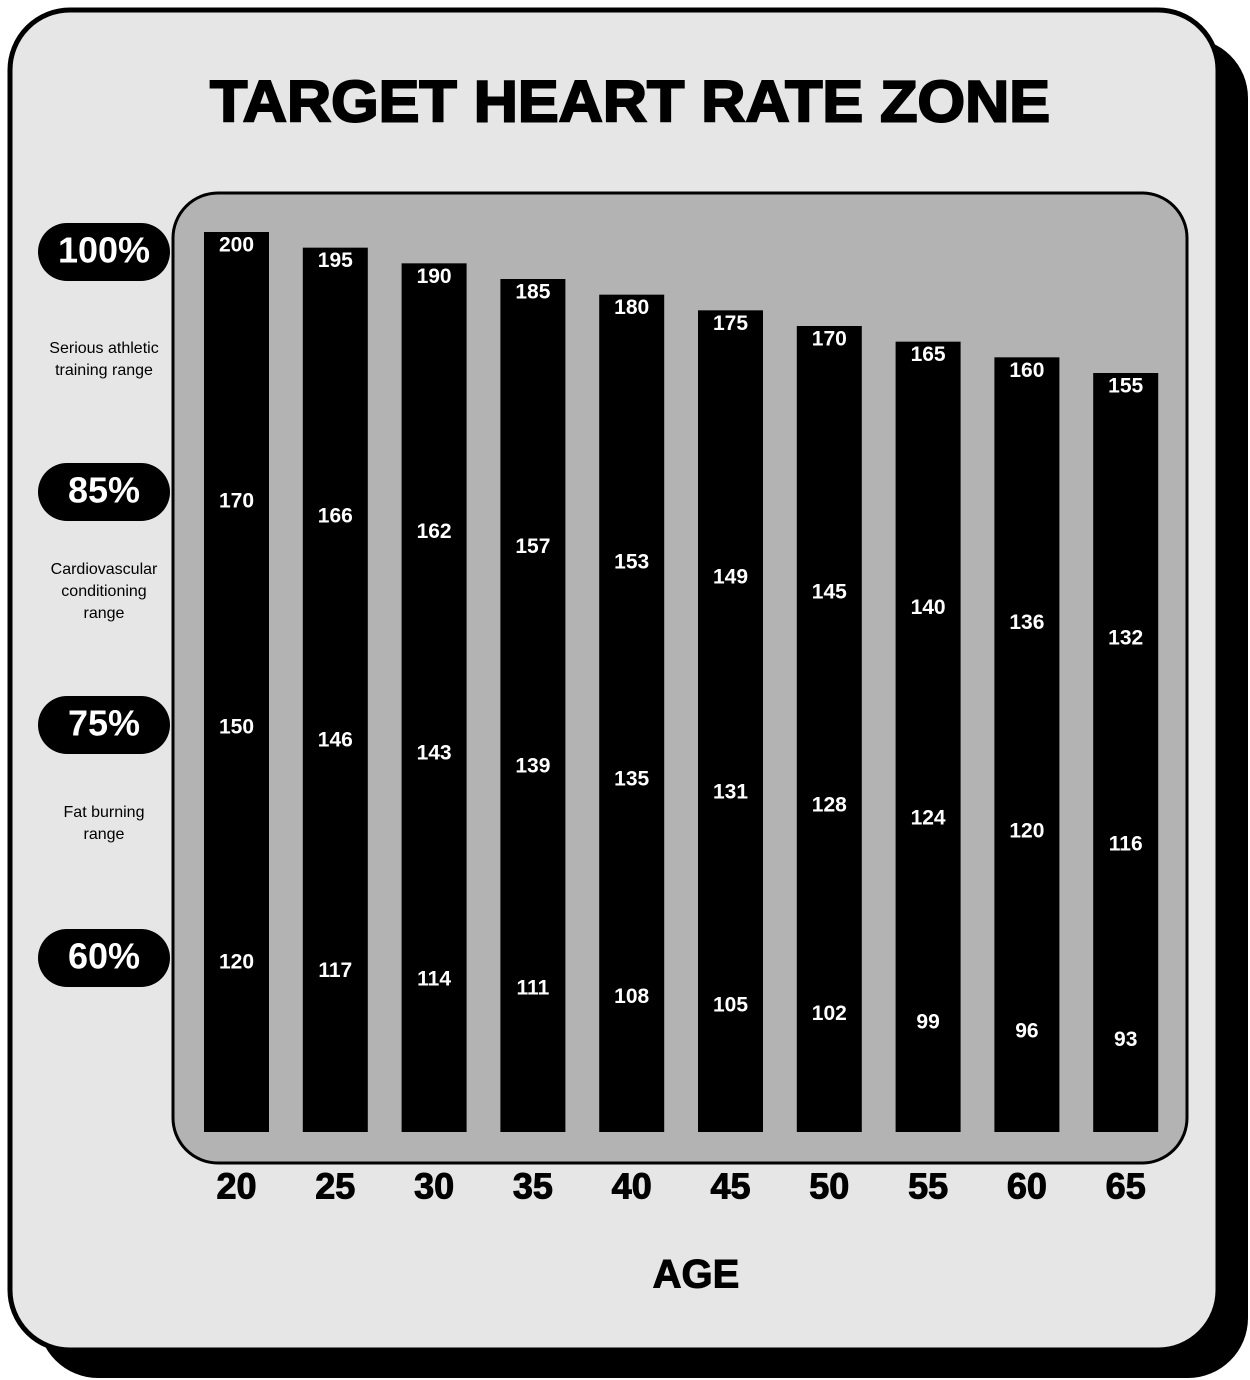 The height and width of the screenshot is (1380, 1250). What do you see at coordinates (829, 1013) in the screenshot?
I see `value-label: 102` at bounding box center [829, 1013].